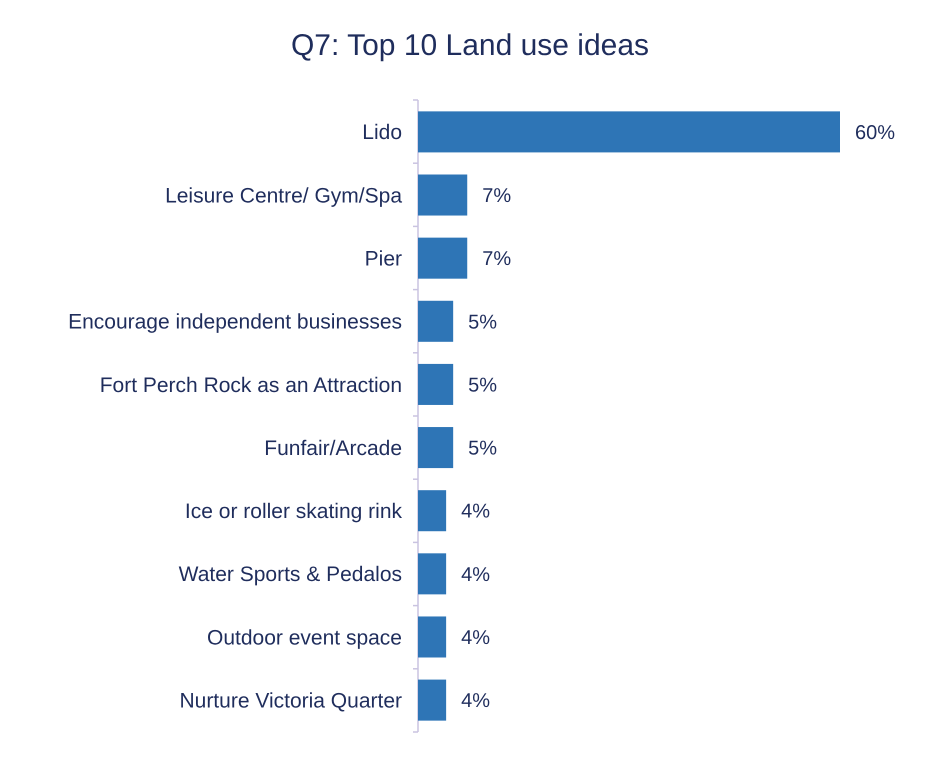 This screenshot has height=759, width=940. Describe the element at coordinates (383, 259) in the screenshot. I see `y-tick-label: Pier` at that location.